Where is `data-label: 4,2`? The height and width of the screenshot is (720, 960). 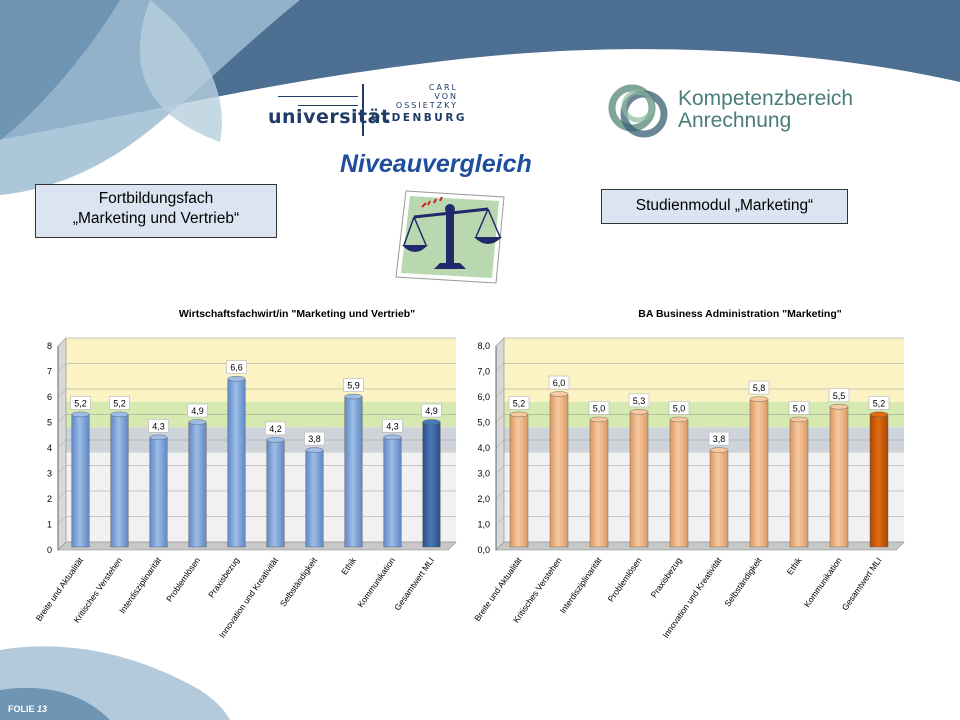 data-label: 4,2 is located at coordinates (275, 429).